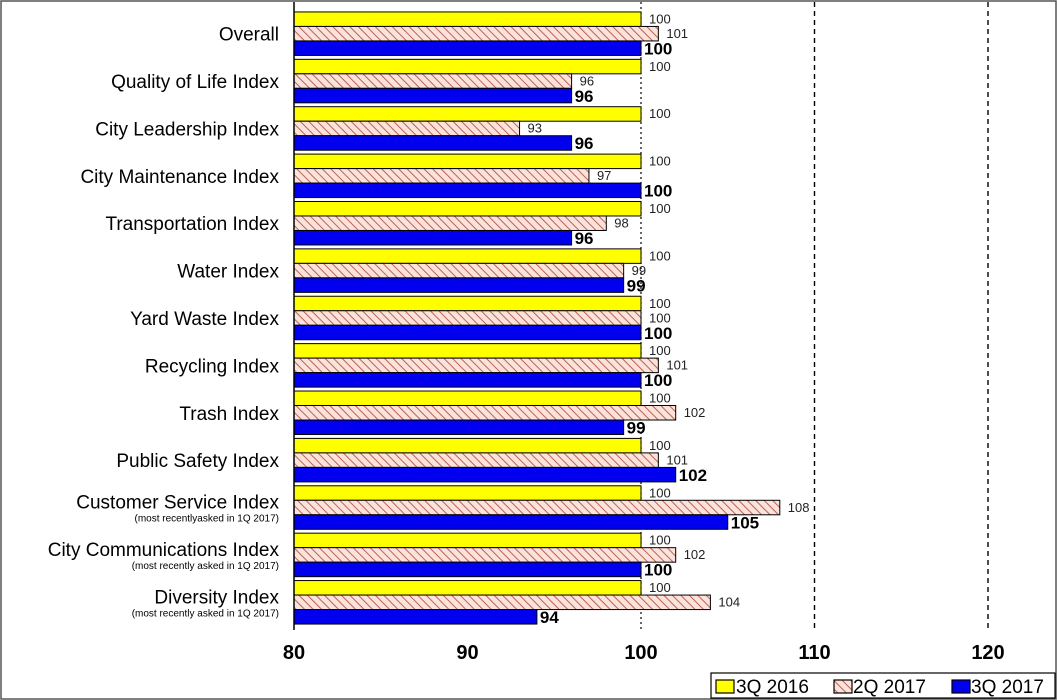  Describe the element at coordinates (229, 414) in the screenshot. I see `category-label: Trash Index` at that location.